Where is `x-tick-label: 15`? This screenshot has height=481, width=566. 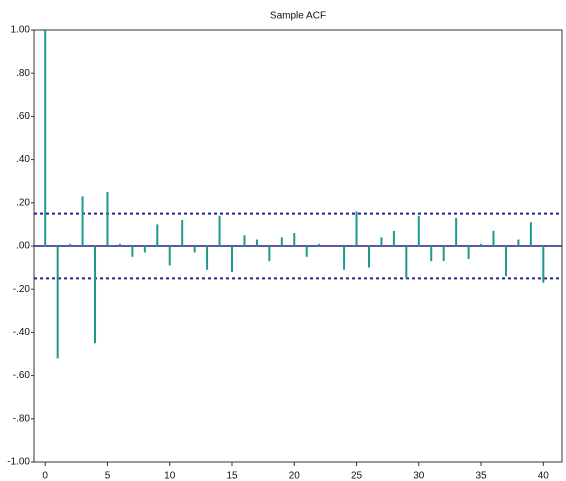
x-tick-label: 15 is located at coordinates (232, 476).